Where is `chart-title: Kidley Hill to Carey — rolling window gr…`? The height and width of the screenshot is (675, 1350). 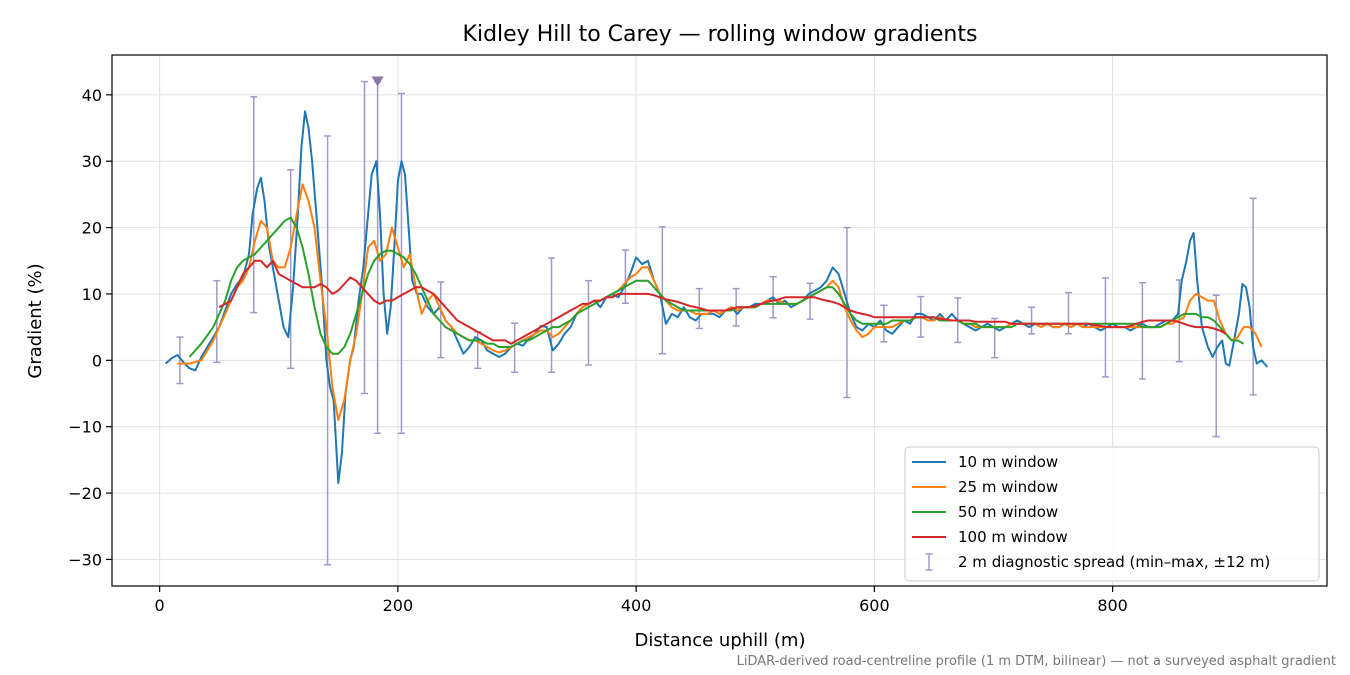 chart-title: Kidley Hill to Carey — rolling window gr… is located at coordinates (720, 34).